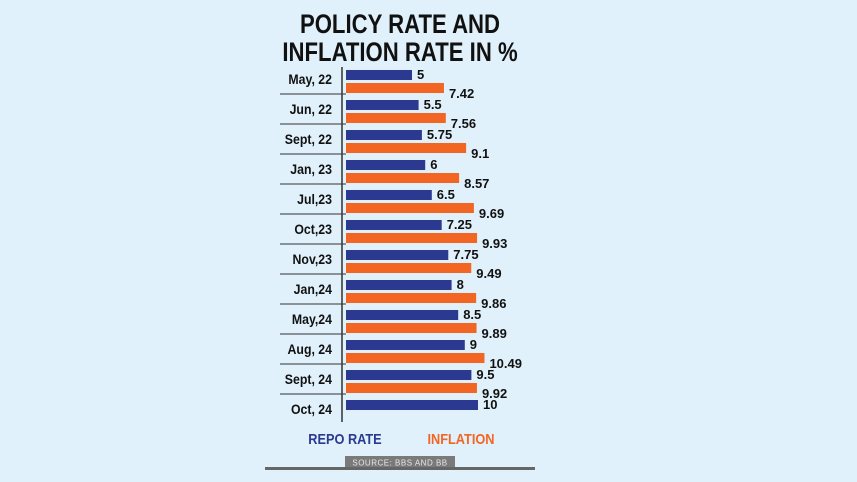 The width and height of the screenshot is (857, 482). What do you see at coordinates (312, 319) in the screenshot?
I see `category-label: May,24` at bounding box center [312, 319].